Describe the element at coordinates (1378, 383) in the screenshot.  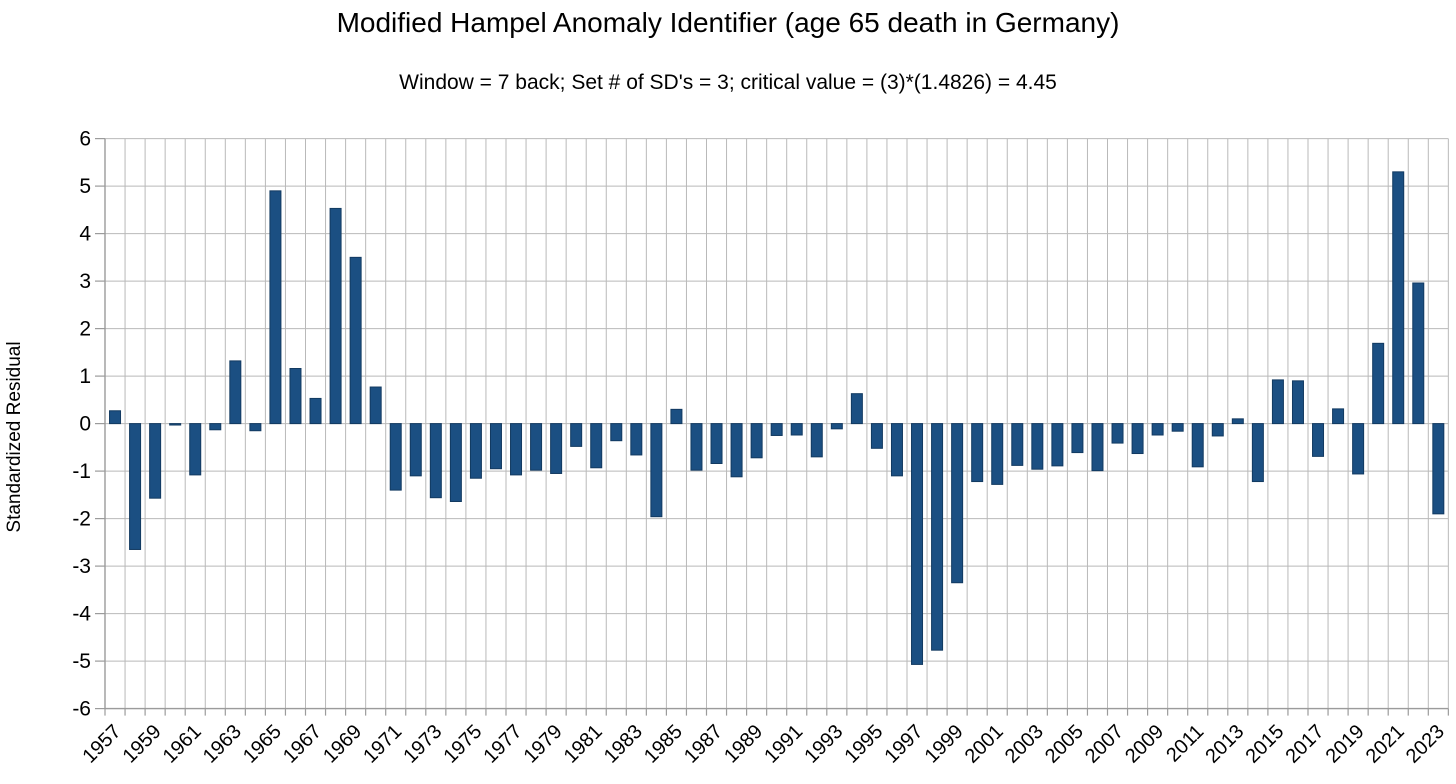
I see `bar-2020` at that location.